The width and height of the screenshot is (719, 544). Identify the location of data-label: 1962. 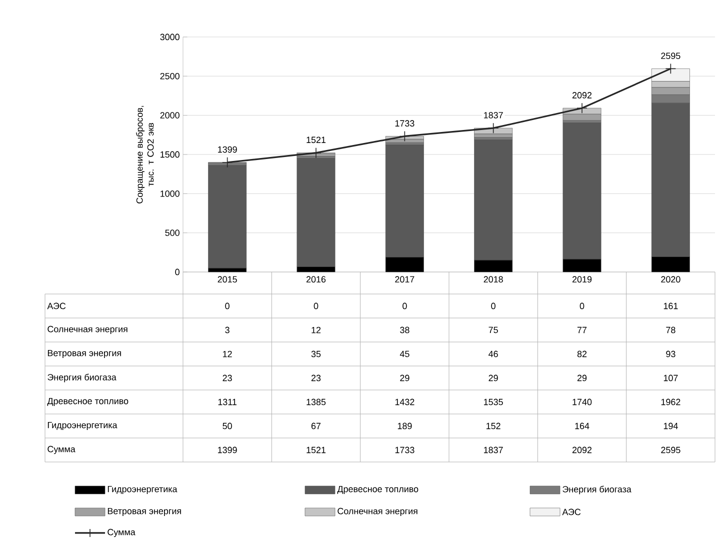
(670, 402).